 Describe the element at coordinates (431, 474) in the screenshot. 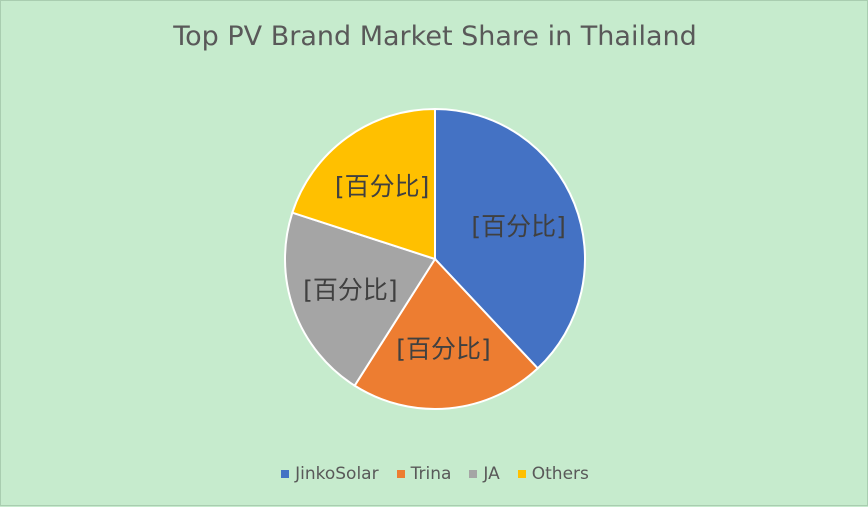

I see `legend-label: Trina` at that location.